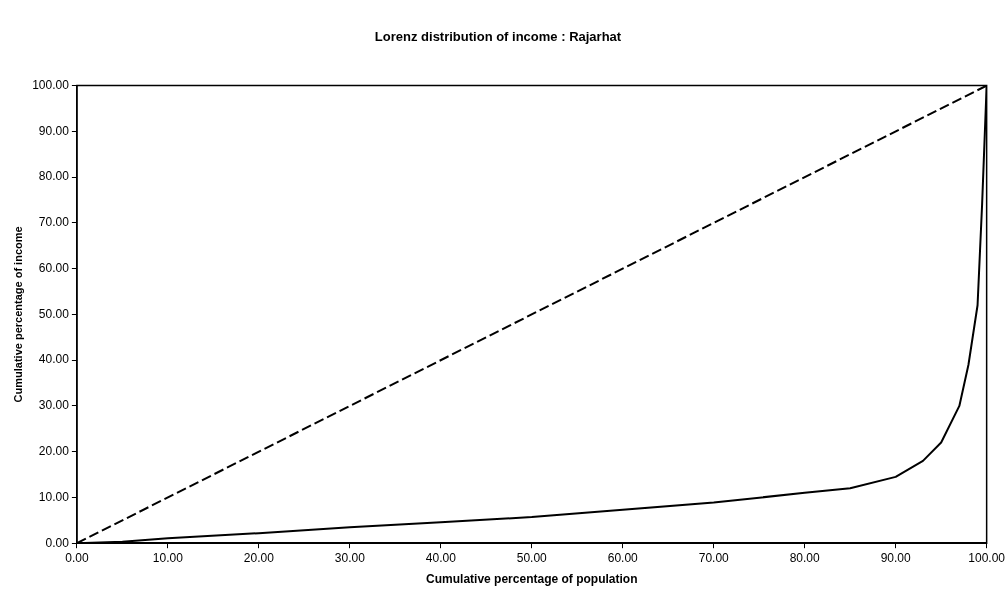 Image resolution: width=1008 pixels, height=599 pixels. I want to click on x-tick-label: 30.00, so click(350, 557).